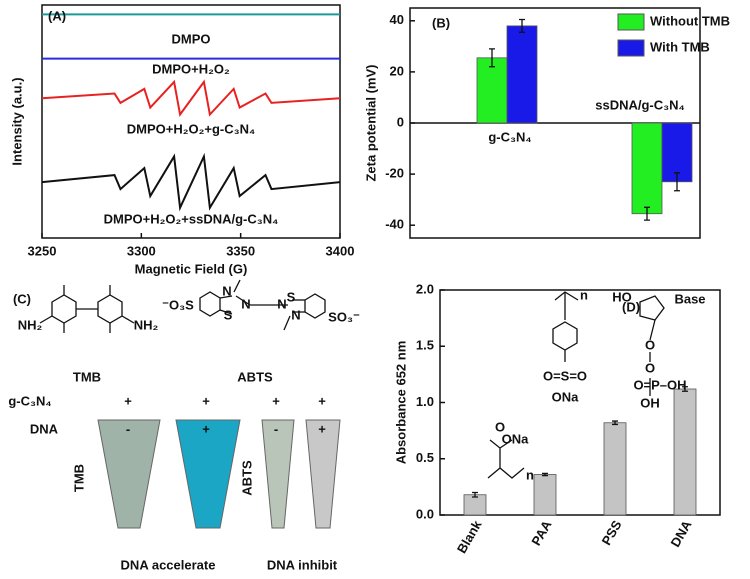 The height and width of the screenshot is (579, 750). I want to click on y-tick-label: 1.5, so click(425, 345).